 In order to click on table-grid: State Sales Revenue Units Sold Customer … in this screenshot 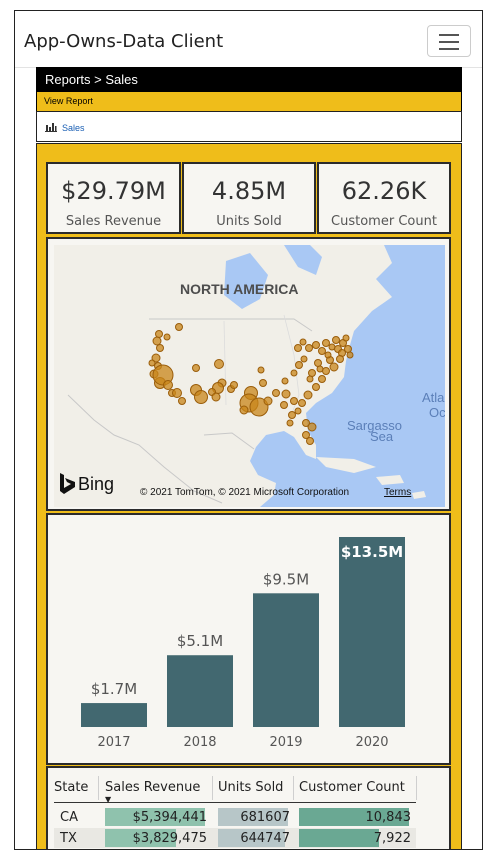, I will do `click(249, 810)`.